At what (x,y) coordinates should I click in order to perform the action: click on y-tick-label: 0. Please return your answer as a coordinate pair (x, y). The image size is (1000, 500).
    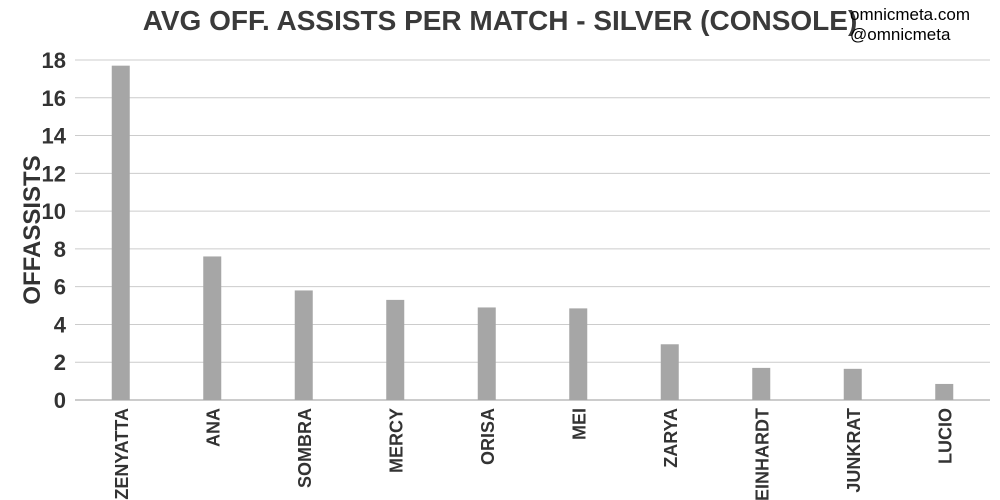
    Looking at the image, I should click on (60, 400).